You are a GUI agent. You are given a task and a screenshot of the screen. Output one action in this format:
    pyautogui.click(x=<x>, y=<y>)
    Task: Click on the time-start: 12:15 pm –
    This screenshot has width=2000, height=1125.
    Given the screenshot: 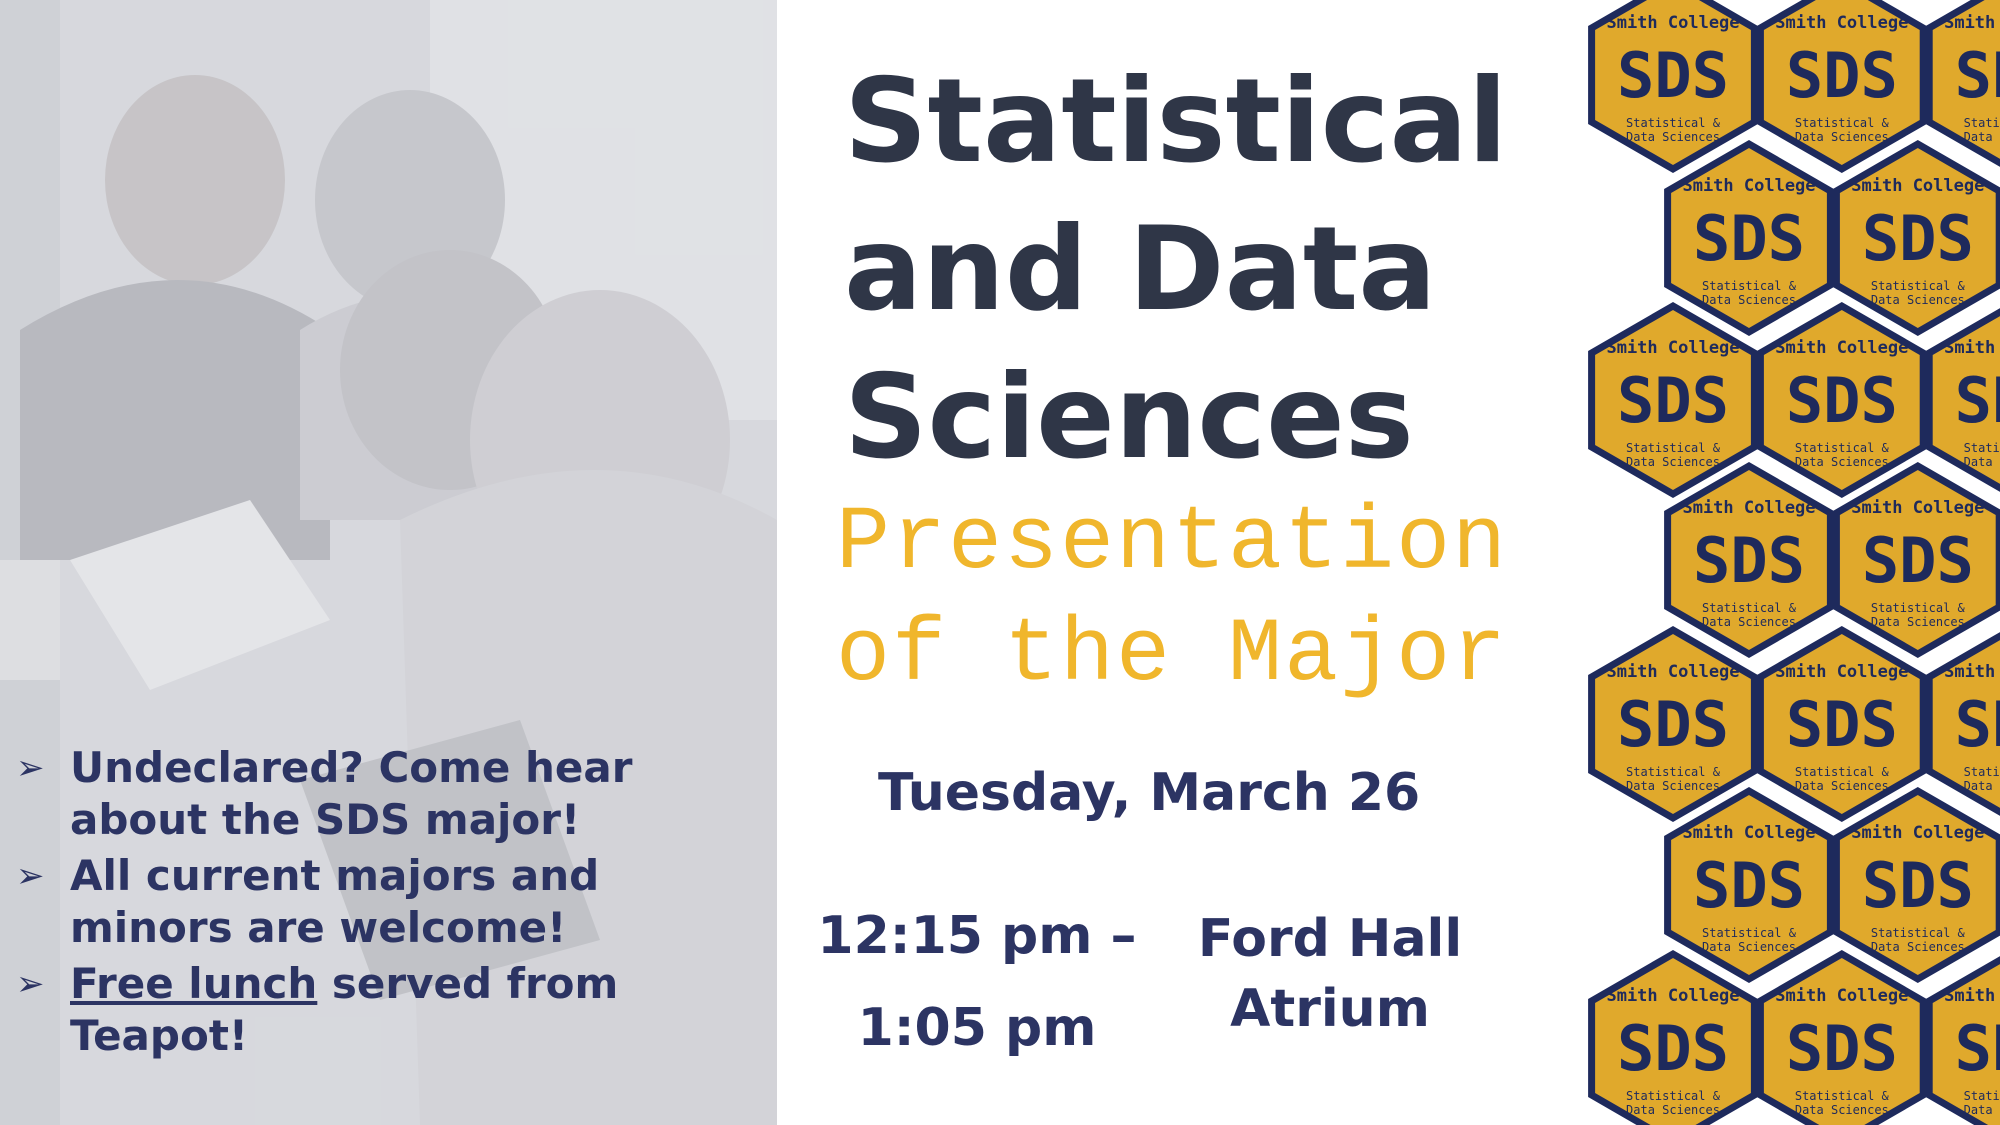 What is the action you would take?
    pyautogui.click(x=977, y=936)
    